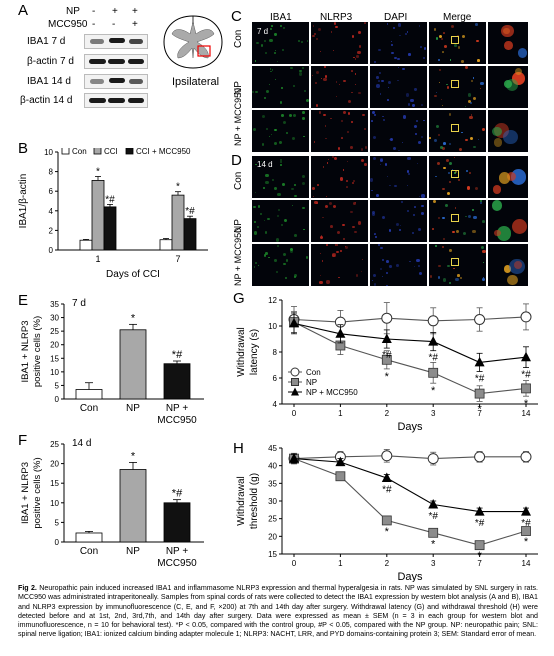 This screenshot has width=554, height=656. What do you see at coordinates (336, 17) in the screenshot?
I see `if-column-header: NLRP3` at bounding box center [336, 17].